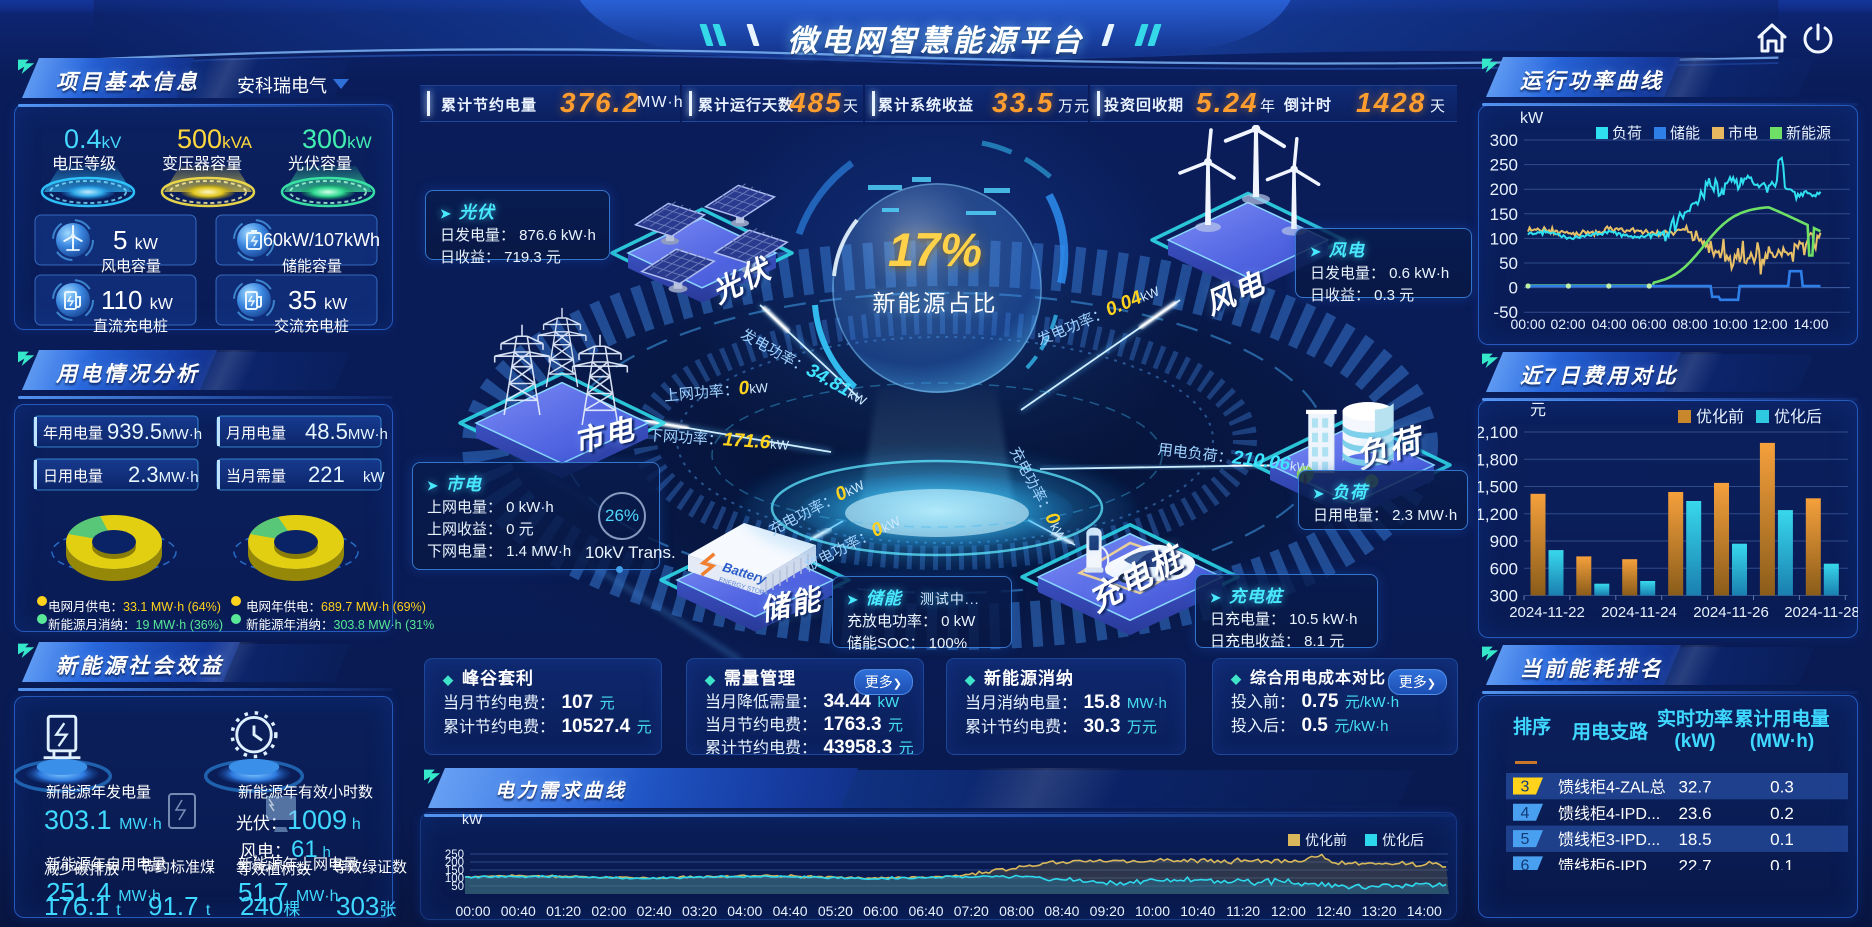 Image resolution: width=1872 pixels, height=927 pixels. What do you see at coordinates (1378, 911) in the screenshot?
I see `svg-text: 13:20` at bounding box center [1378, 911].